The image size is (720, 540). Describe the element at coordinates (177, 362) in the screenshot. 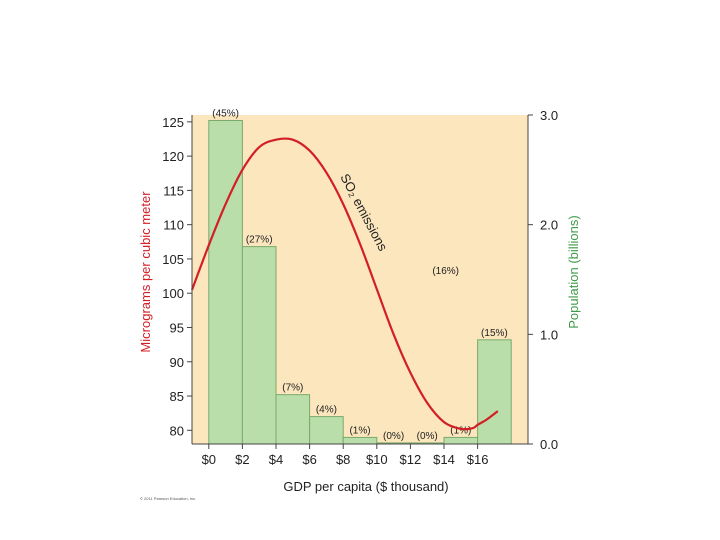

I see `left-tick-label: 90` at that location.